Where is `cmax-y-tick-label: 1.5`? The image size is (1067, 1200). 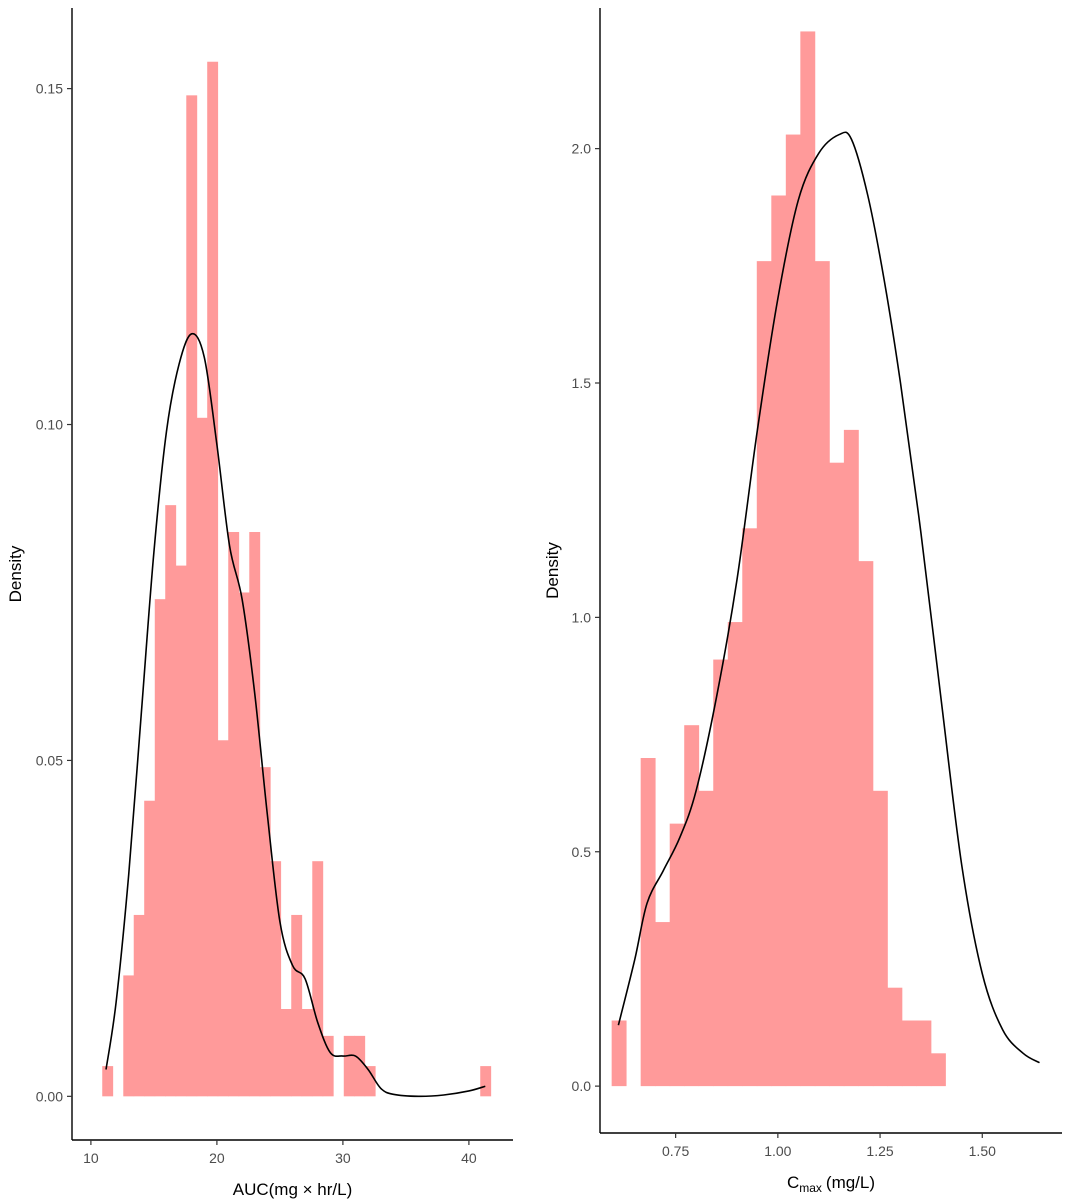 cmax-y-tick-label: 1.5 is located at coordinates (582, 383).